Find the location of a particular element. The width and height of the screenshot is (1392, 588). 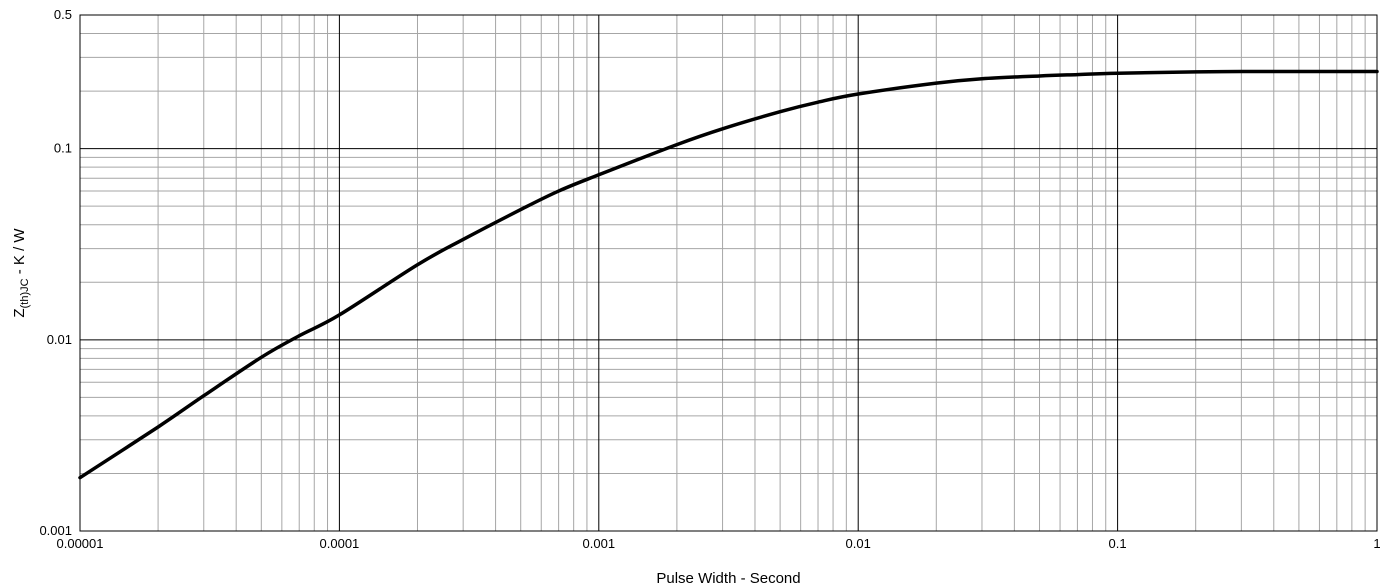

y-tick-label: 0.001 is located at coordinates (55, 530).